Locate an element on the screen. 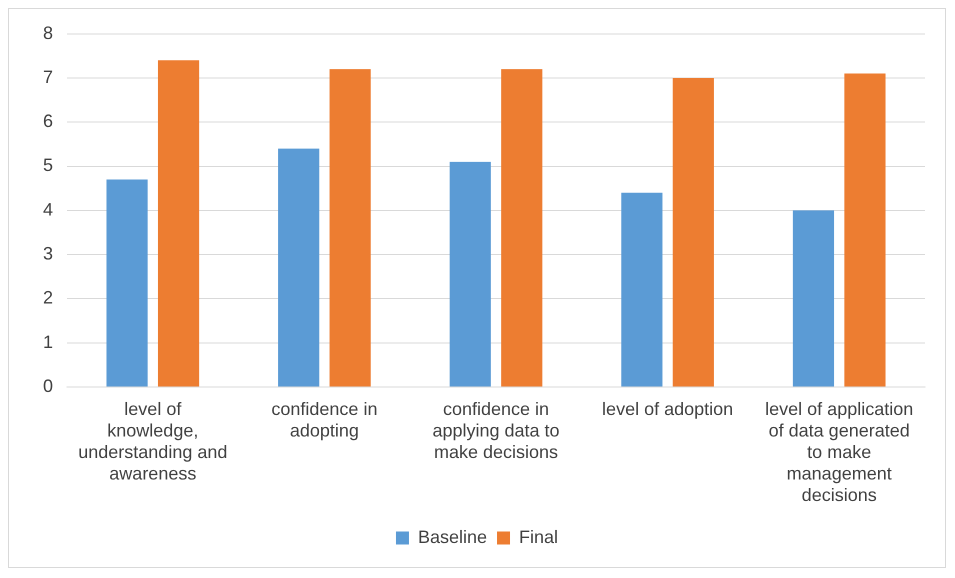  y-tick-label: 0 is located at coordinates (48, 386).